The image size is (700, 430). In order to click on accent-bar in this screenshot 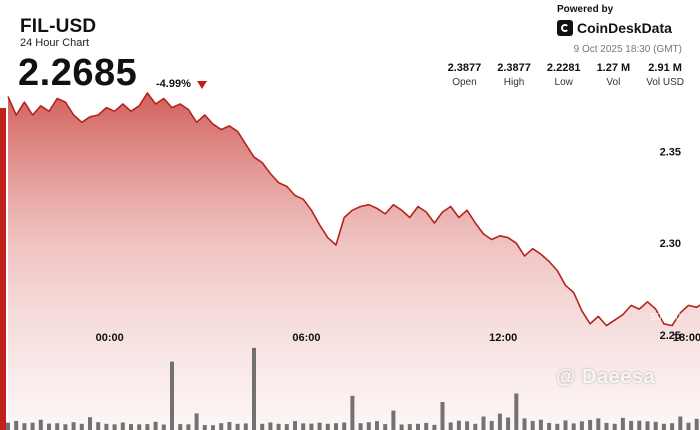, I will do `click(3, 269)`.